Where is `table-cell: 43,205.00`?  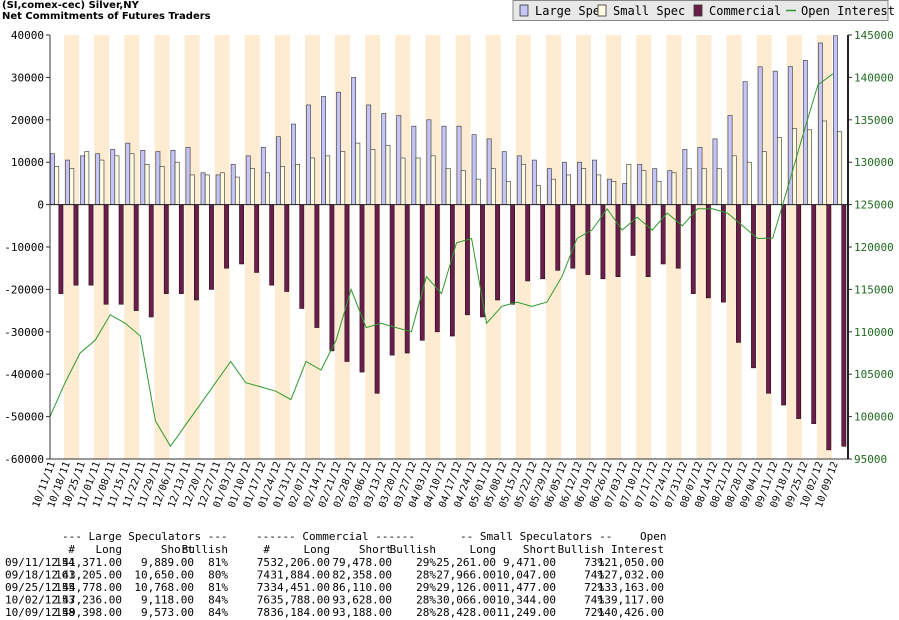 table-cell: 43,205.00 is located at coordinates (92, 575).